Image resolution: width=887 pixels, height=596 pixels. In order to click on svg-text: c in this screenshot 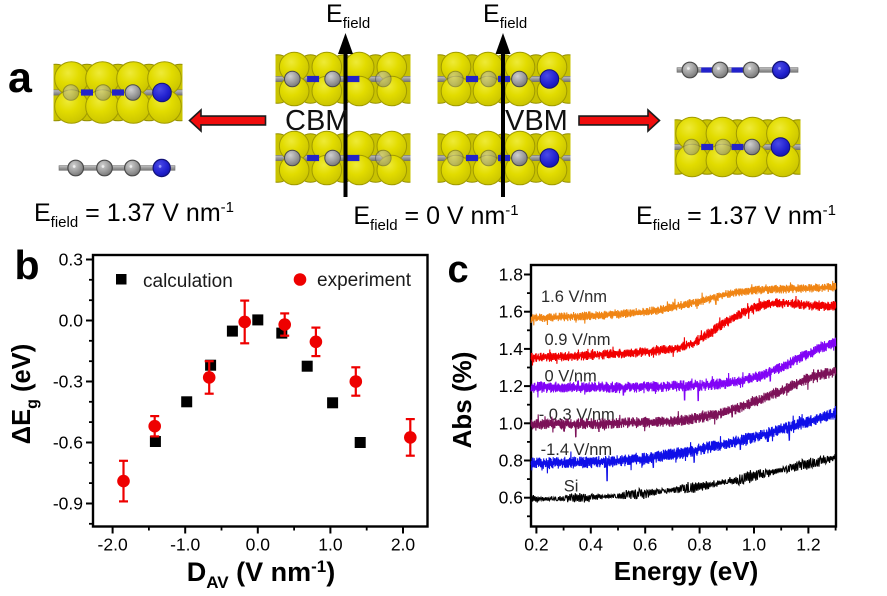, I will do `click(458, 270)`.